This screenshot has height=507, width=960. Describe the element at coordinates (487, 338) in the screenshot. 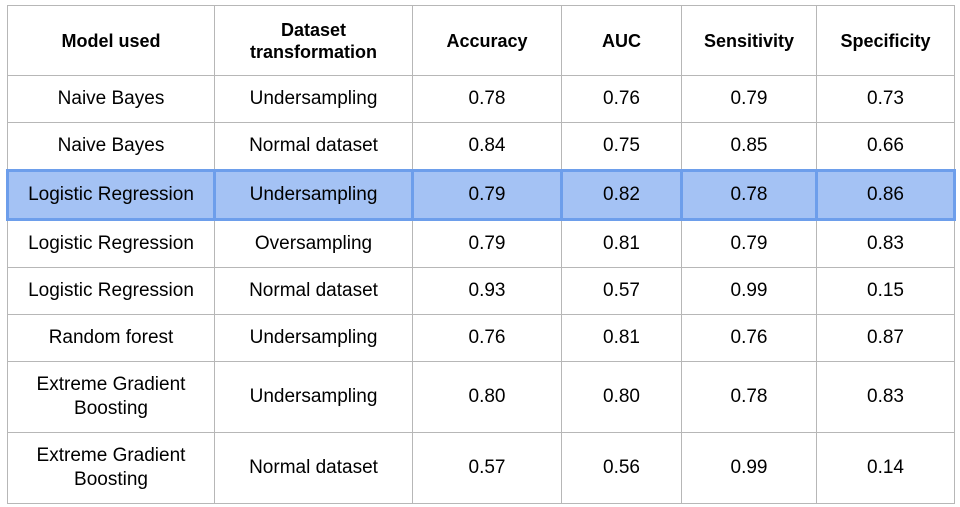

I see `cell-accuracy: 0.76` at that location.